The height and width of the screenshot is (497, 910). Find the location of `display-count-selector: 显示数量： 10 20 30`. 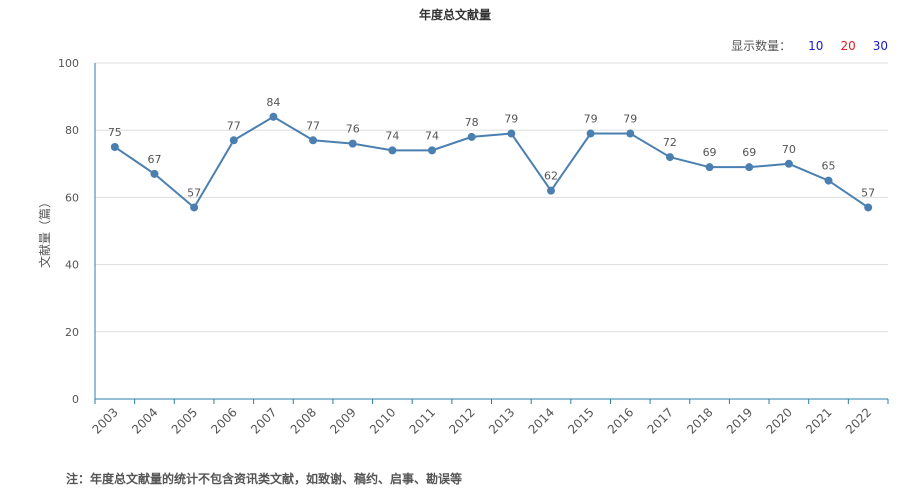

display-count-selector: 显示数量： 10 20 30 is located at coordinates (809, 45).